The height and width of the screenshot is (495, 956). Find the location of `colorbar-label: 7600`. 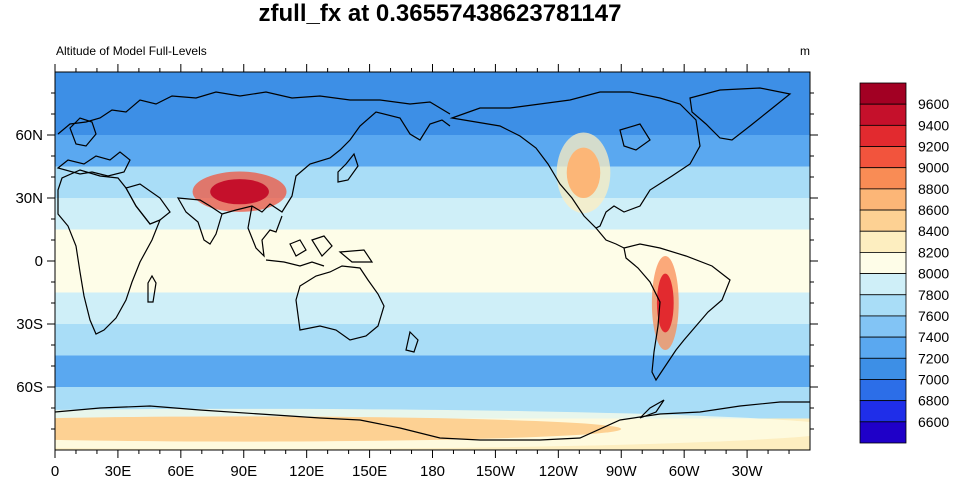

colorbar-label: 7600 is located at coordinates (933, 316).